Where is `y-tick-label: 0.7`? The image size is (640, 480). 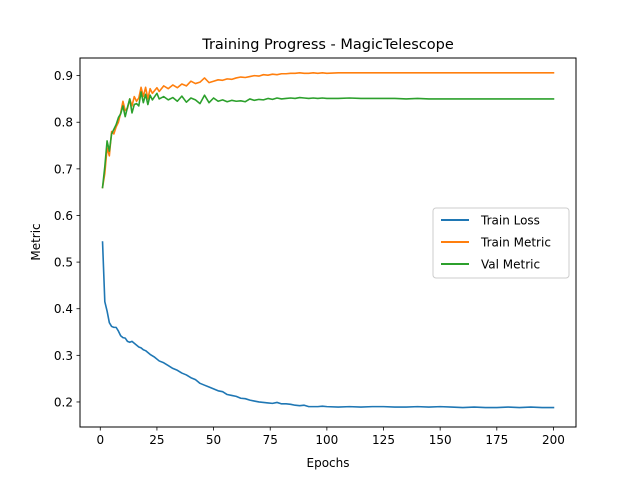
y-tick-label: 0.7 is located at coordinates (63, 169).